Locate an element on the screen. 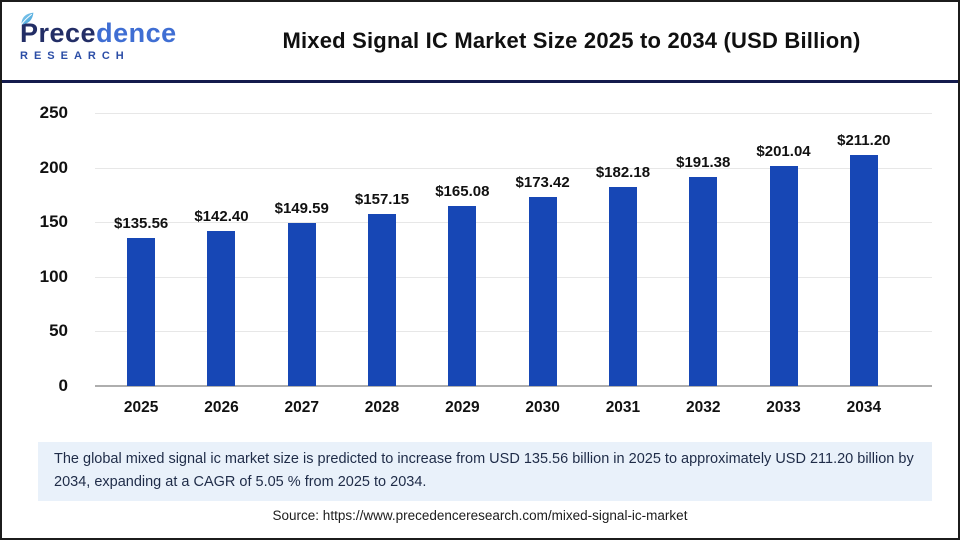 Image resolution: width=960 pixels, height=540 pixels. bar-2027 is located at coordinates (301, 304).